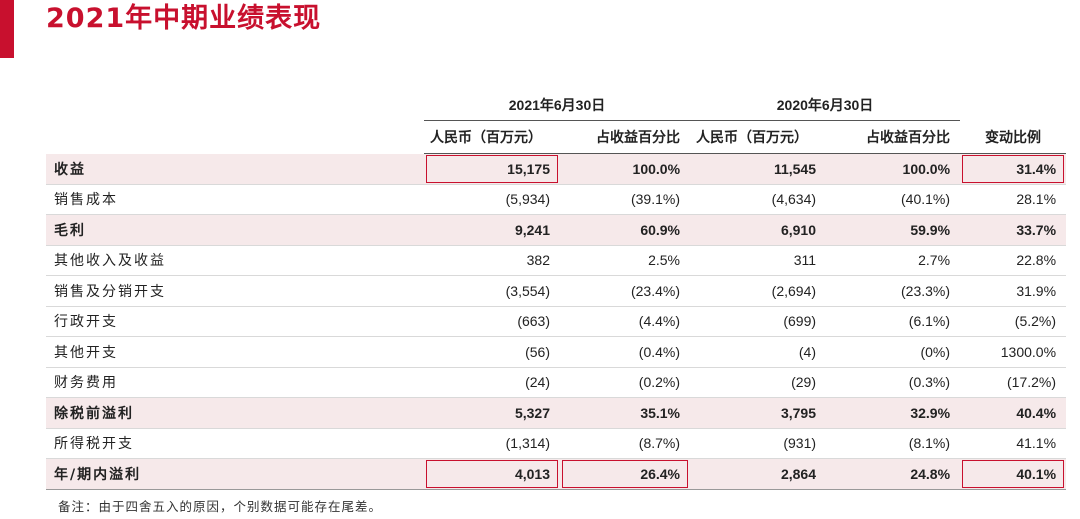 This screenshot has height=519, width=1080. I want to click on cell-change: 40.1%, so click(1013, 474).